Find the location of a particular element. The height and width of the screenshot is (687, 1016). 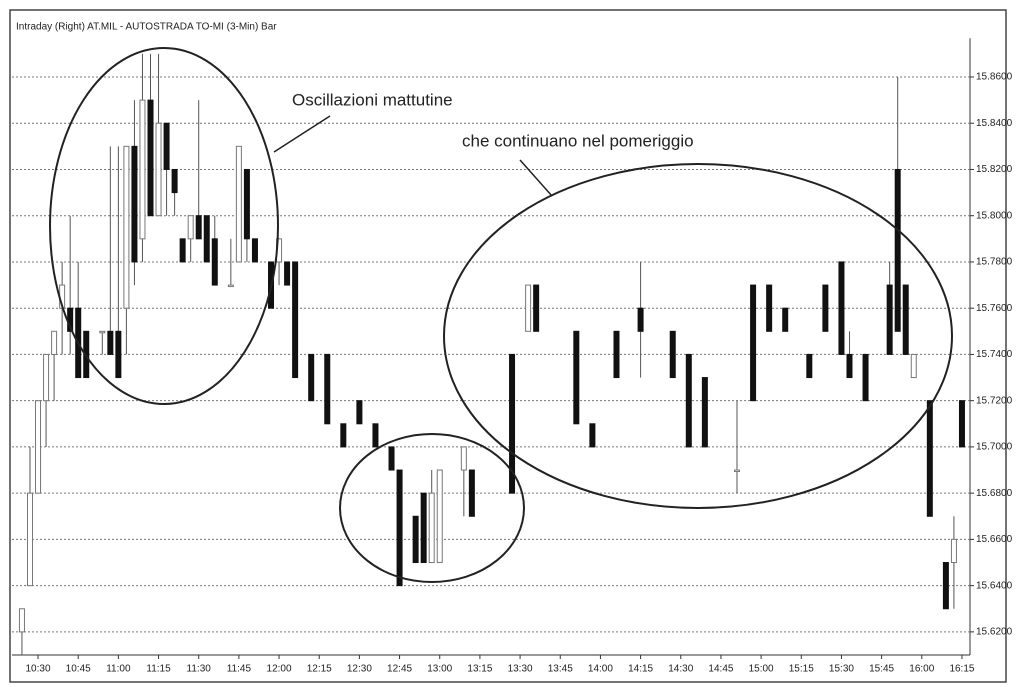

x-tick-label: 10:30 is located at coordinates (38, 669).